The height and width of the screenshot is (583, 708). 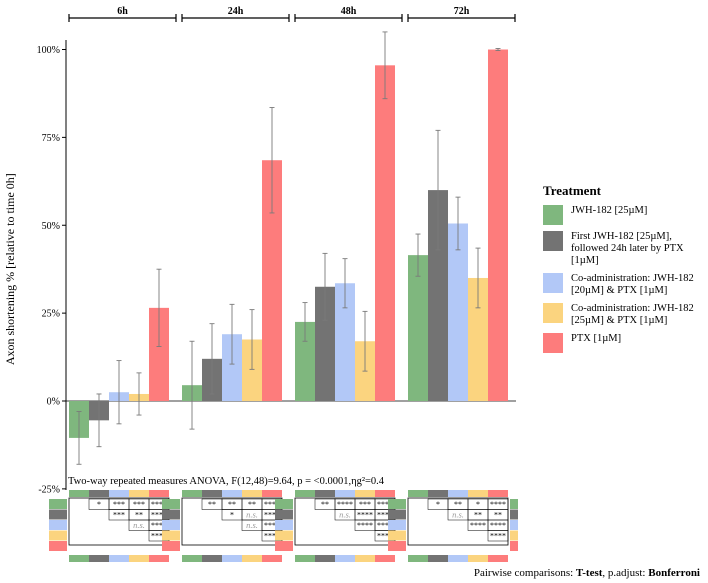 I want to click on x-category-label: 24h, so click(x=236, y=11).